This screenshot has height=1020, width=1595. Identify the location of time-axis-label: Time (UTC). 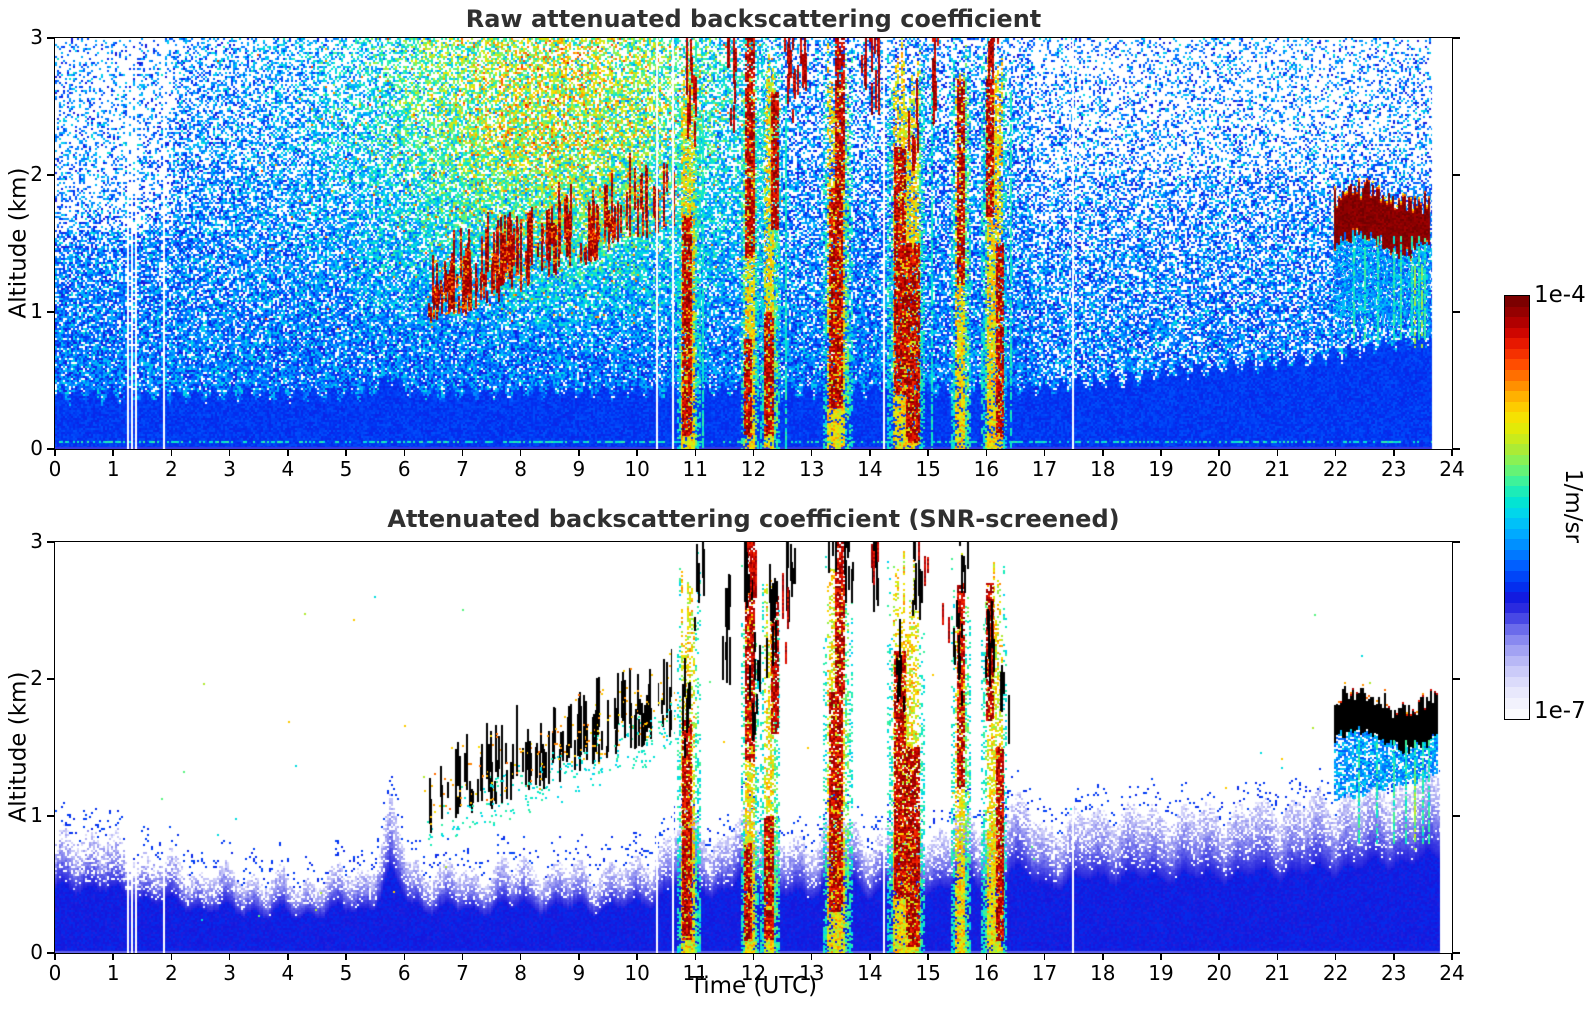
(753, 986).